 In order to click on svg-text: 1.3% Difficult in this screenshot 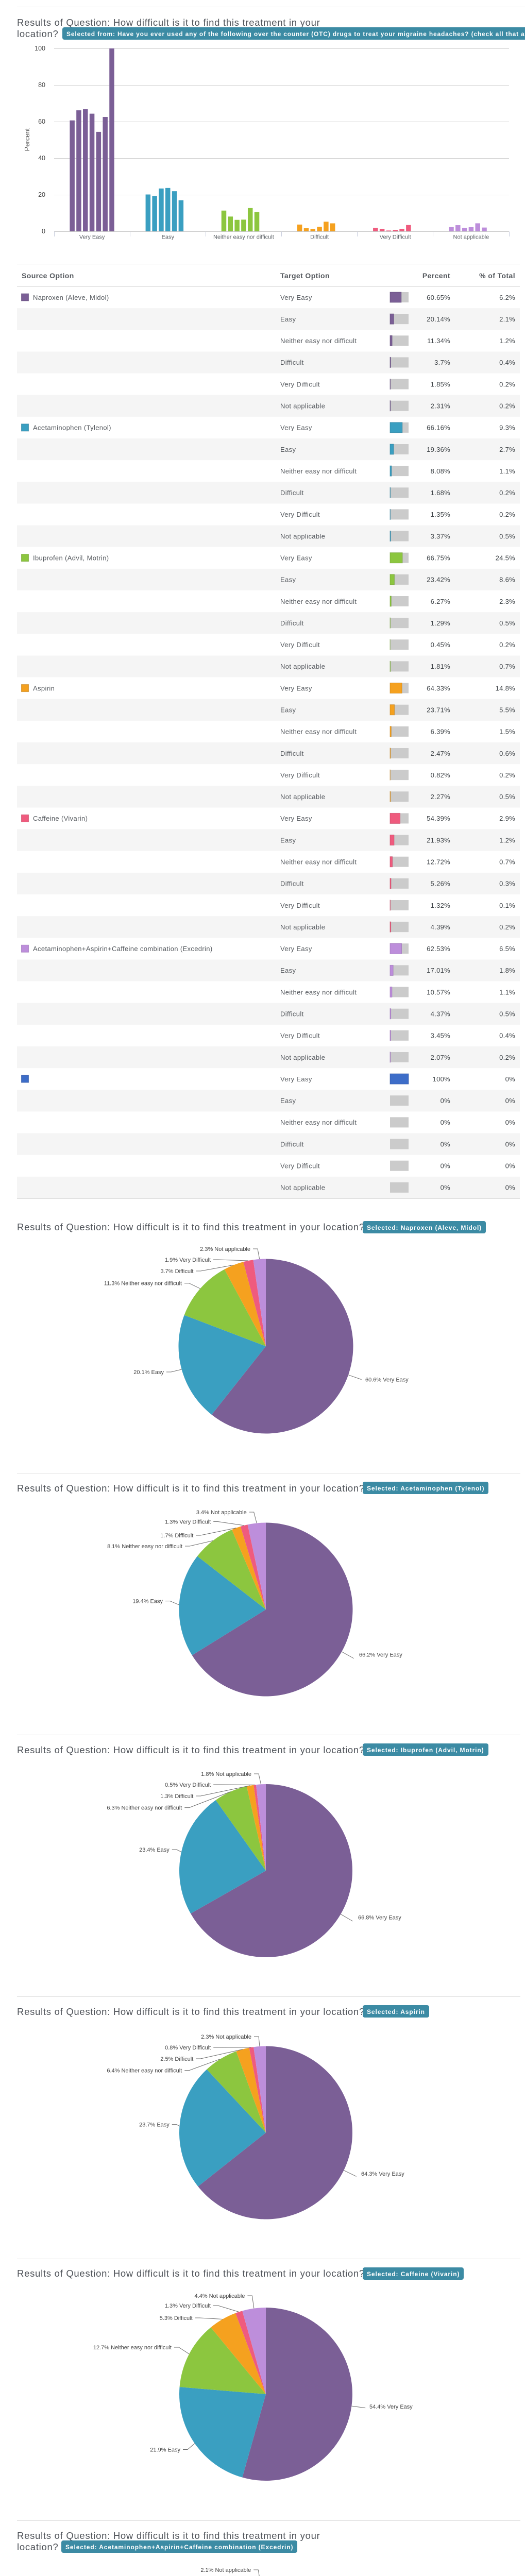, I will do `click(176, 1796)`.